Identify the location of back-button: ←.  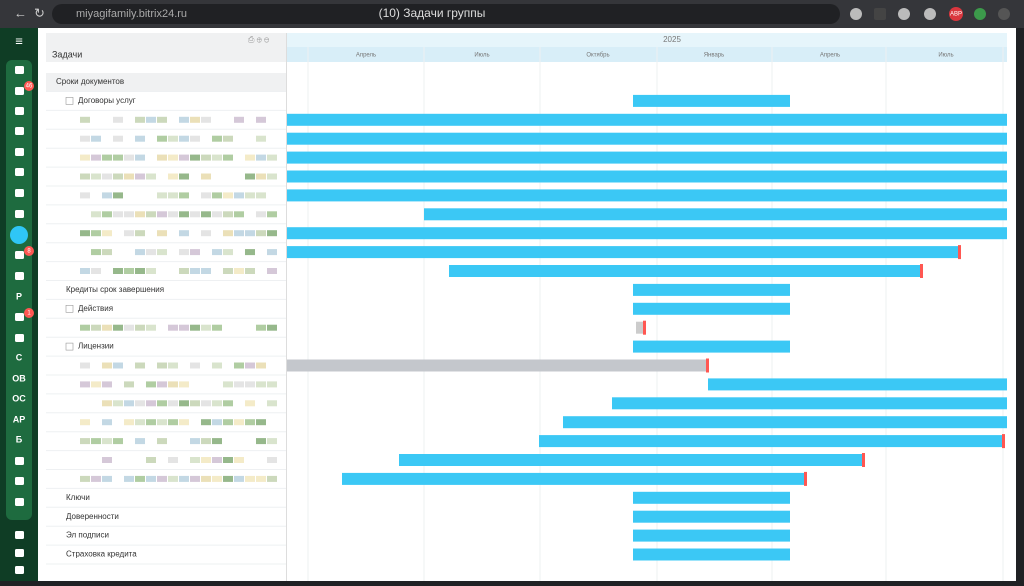
(20, 12).